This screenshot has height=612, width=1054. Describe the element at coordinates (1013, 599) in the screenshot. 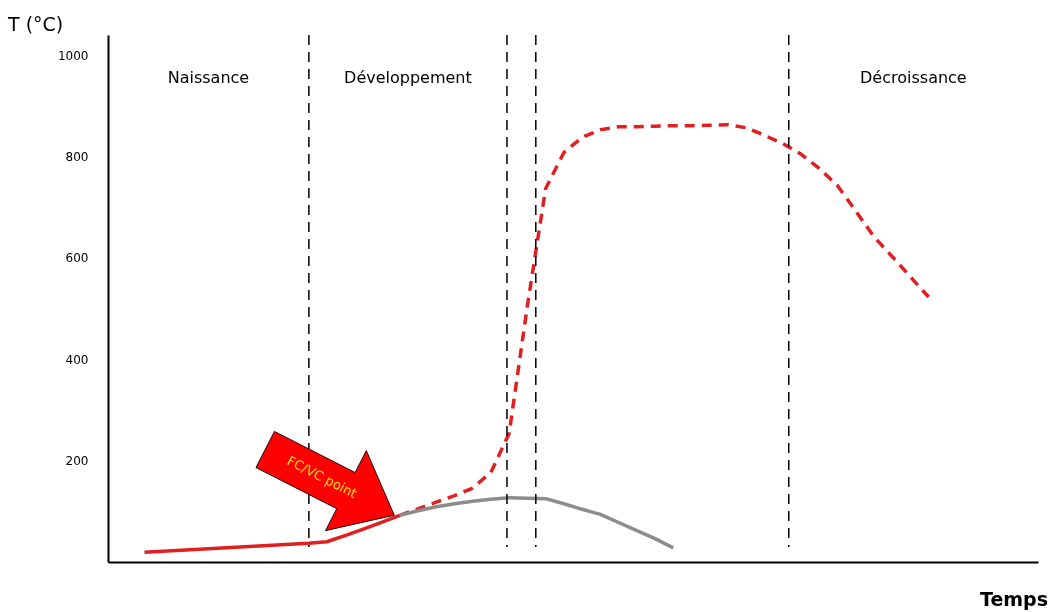

I see `x-axis-title: Temps` at that location.